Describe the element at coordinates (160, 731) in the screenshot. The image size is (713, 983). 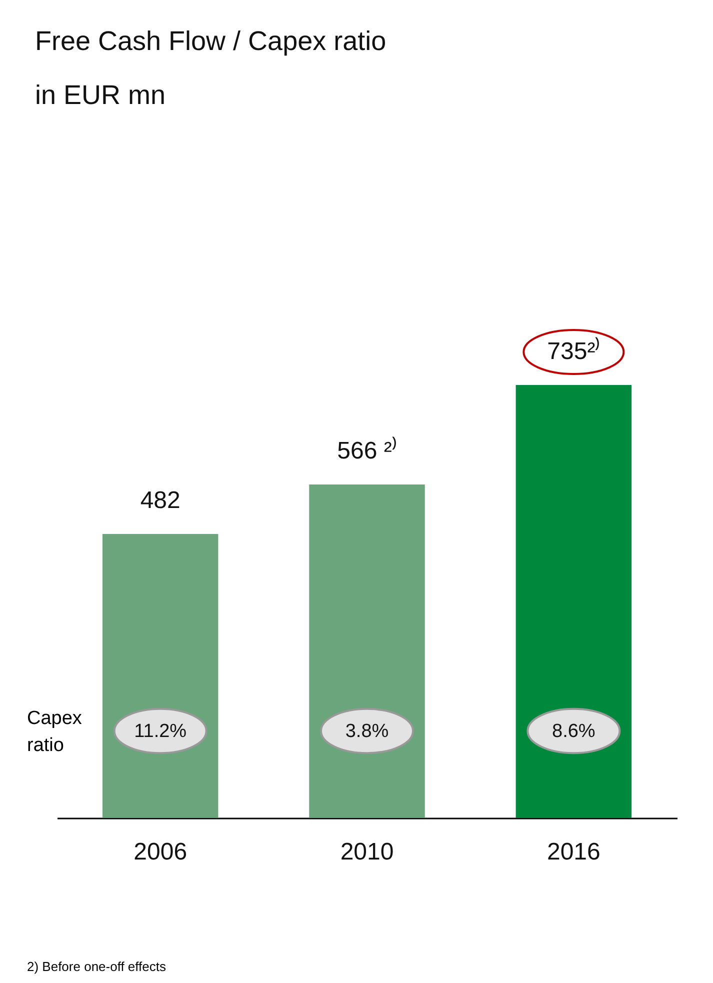
I see `annotation: 11.2%` at that location.